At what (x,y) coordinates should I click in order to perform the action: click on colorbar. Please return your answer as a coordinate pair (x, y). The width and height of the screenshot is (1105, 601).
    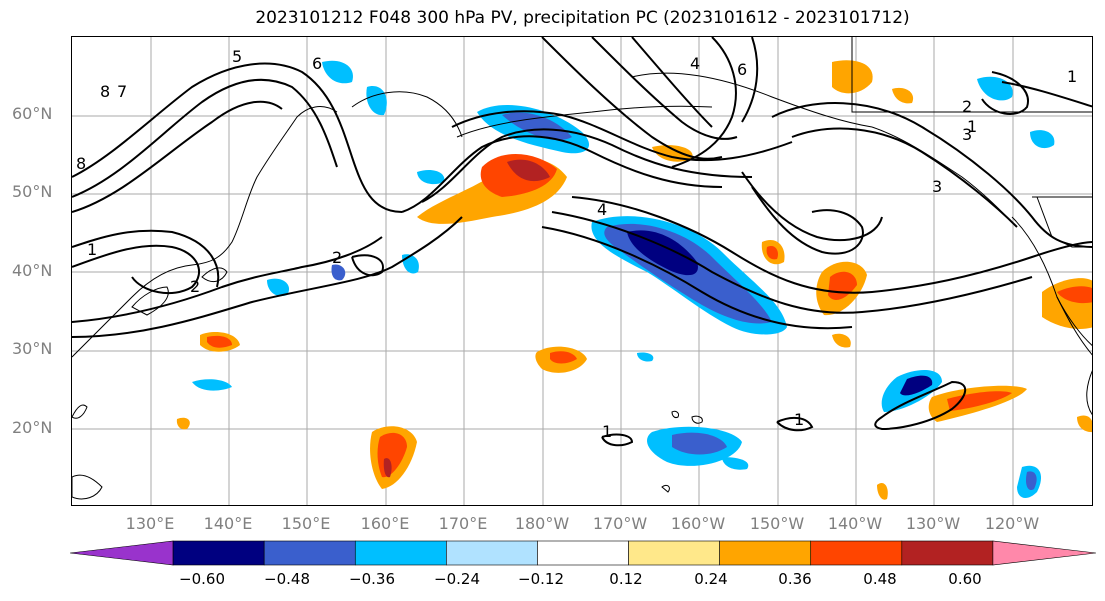
    Looking at the image, I should click on (583, 553).